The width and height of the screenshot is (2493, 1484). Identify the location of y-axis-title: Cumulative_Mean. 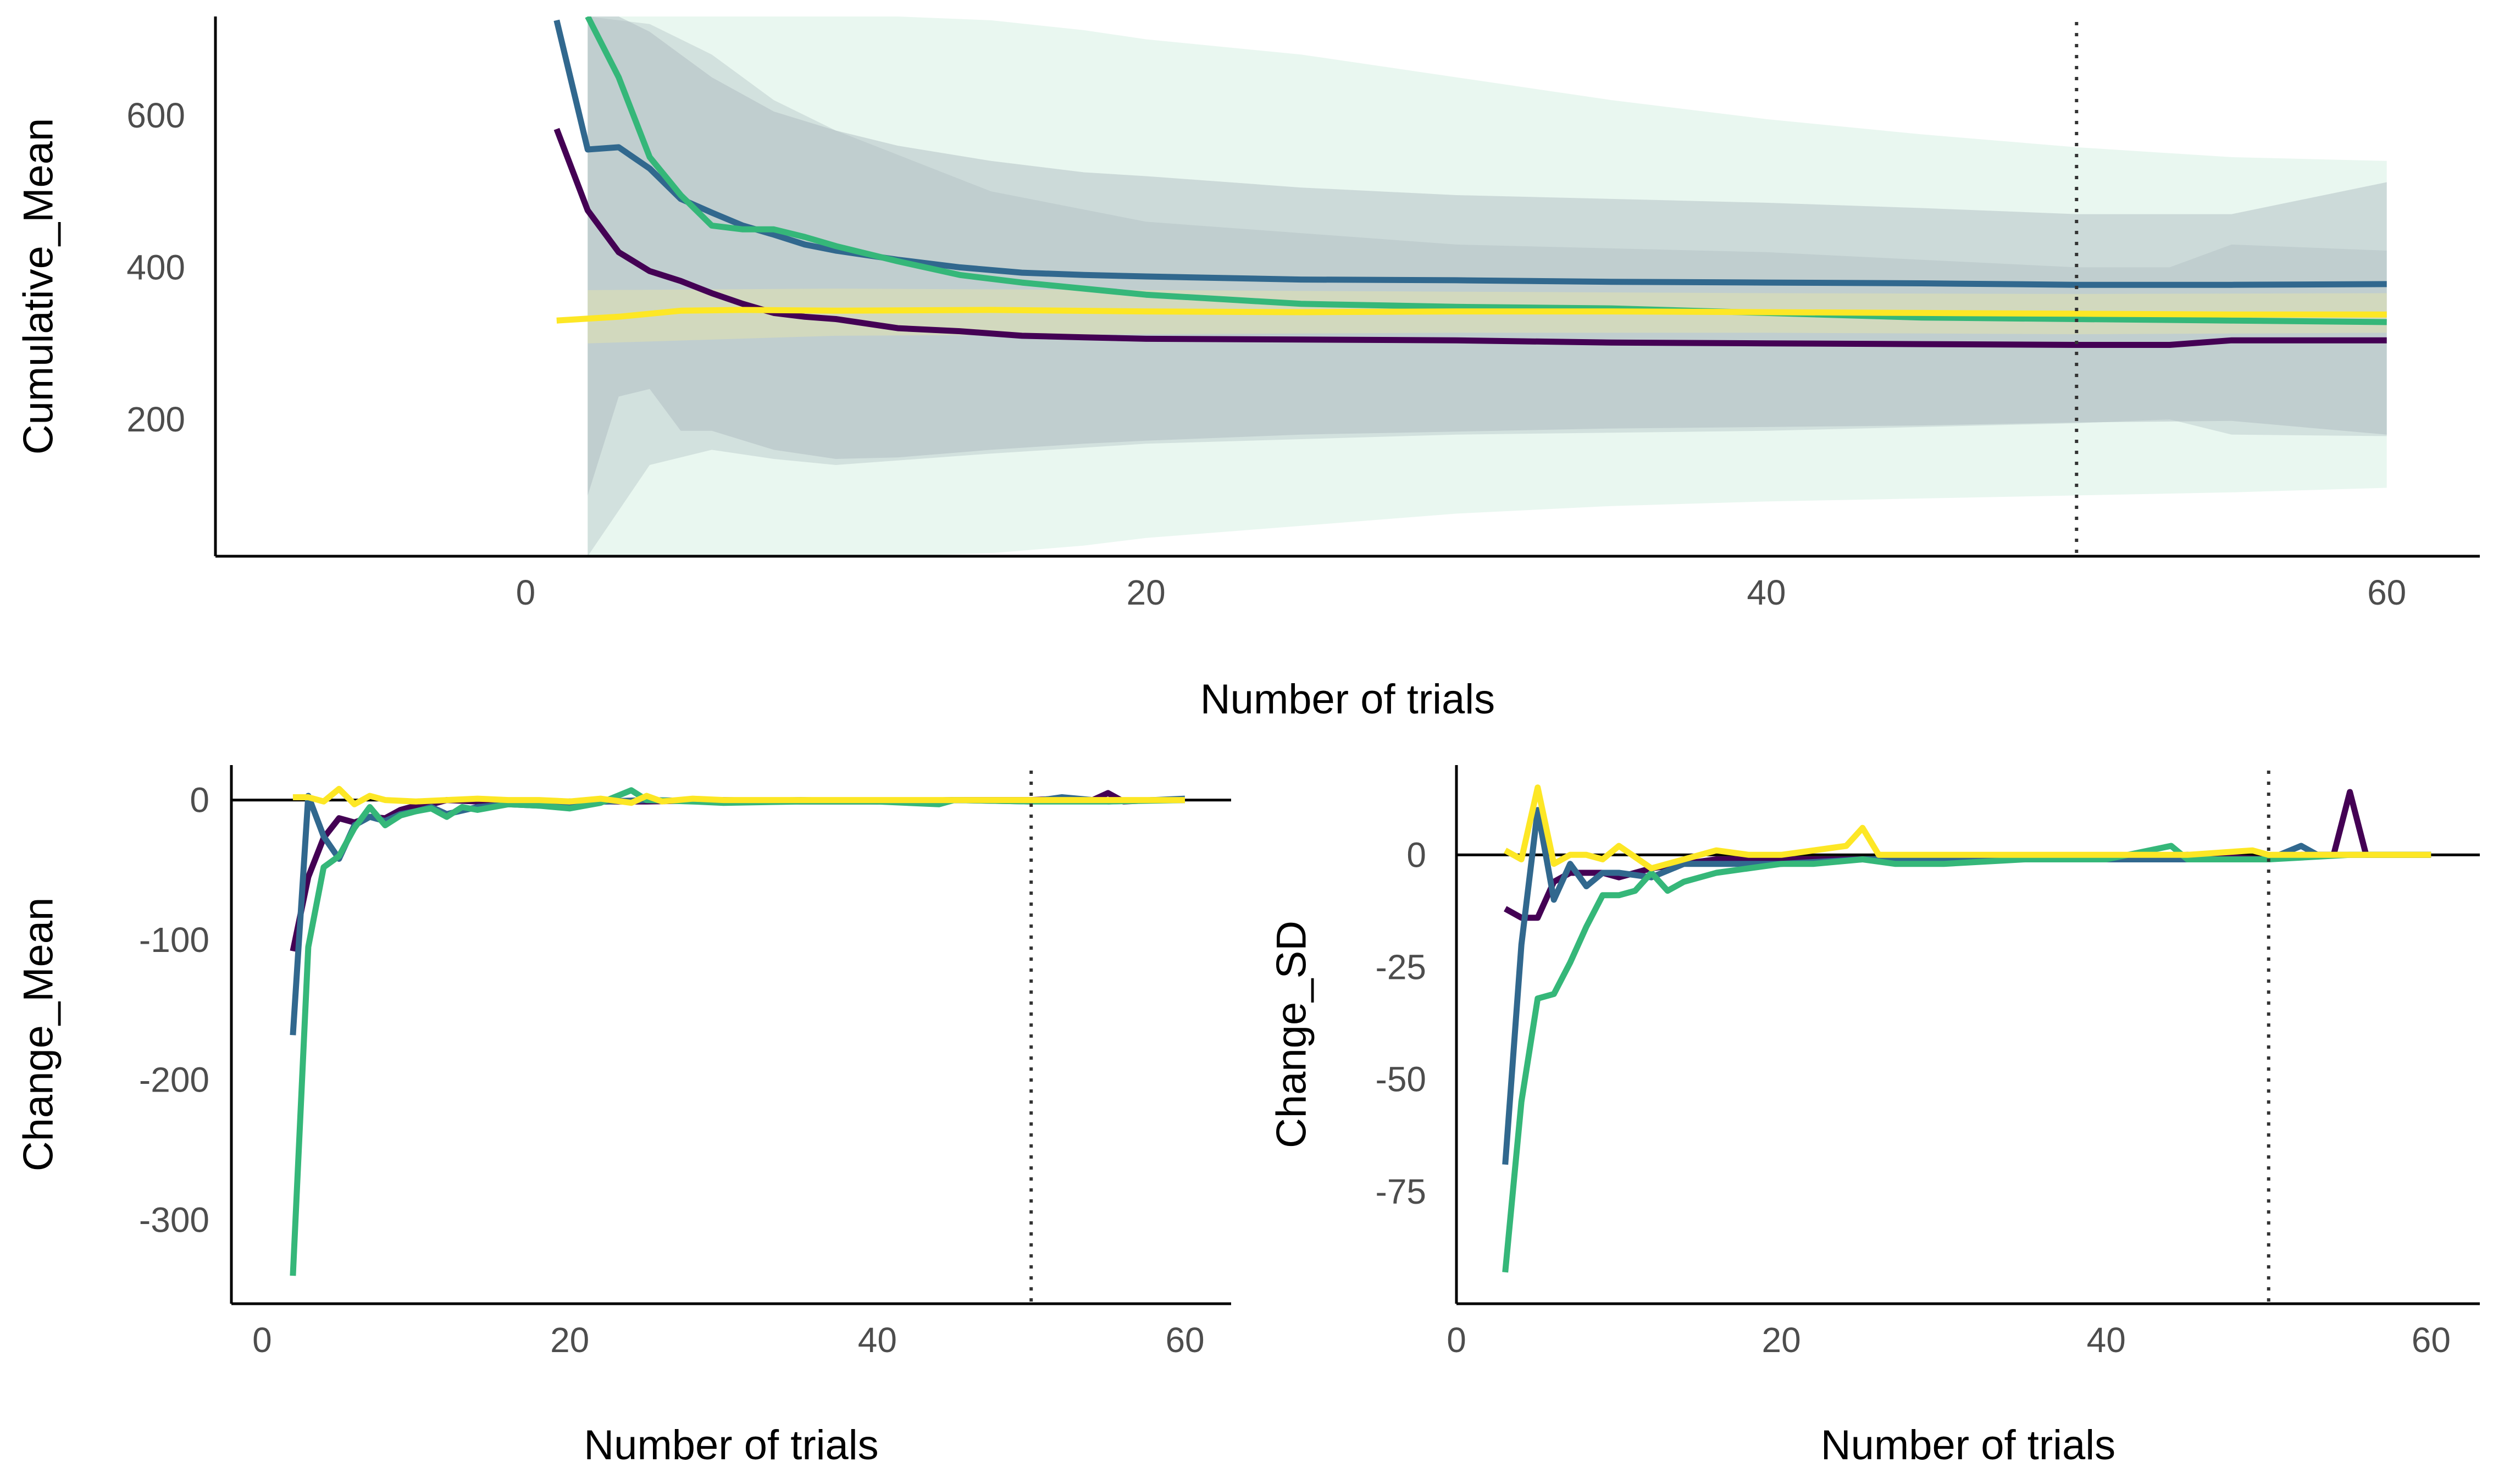
(39, 286).